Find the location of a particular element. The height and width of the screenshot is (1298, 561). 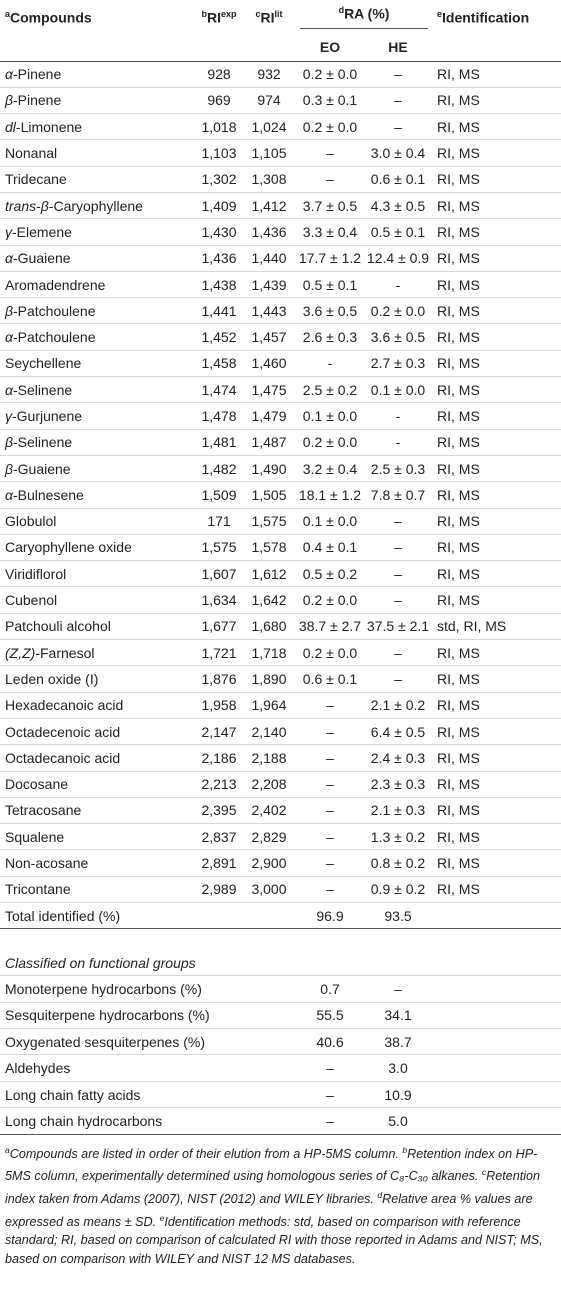

table-row: Aromadendrene 1,438 1,439 0.5 ± 0.1- RI, MS is located at coordinates (280, 285).